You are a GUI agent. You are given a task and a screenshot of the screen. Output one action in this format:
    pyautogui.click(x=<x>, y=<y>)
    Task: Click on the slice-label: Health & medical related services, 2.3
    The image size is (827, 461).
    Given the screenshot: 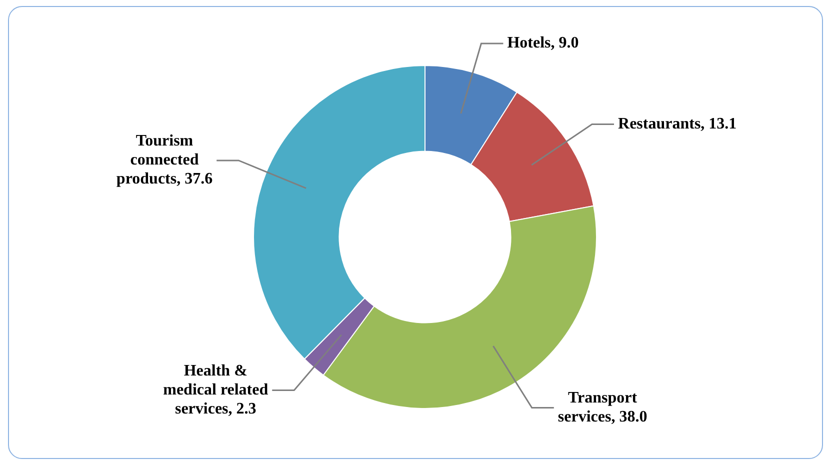 What is the action you would take?
    pyautogui.click(x=215, y=390)
    